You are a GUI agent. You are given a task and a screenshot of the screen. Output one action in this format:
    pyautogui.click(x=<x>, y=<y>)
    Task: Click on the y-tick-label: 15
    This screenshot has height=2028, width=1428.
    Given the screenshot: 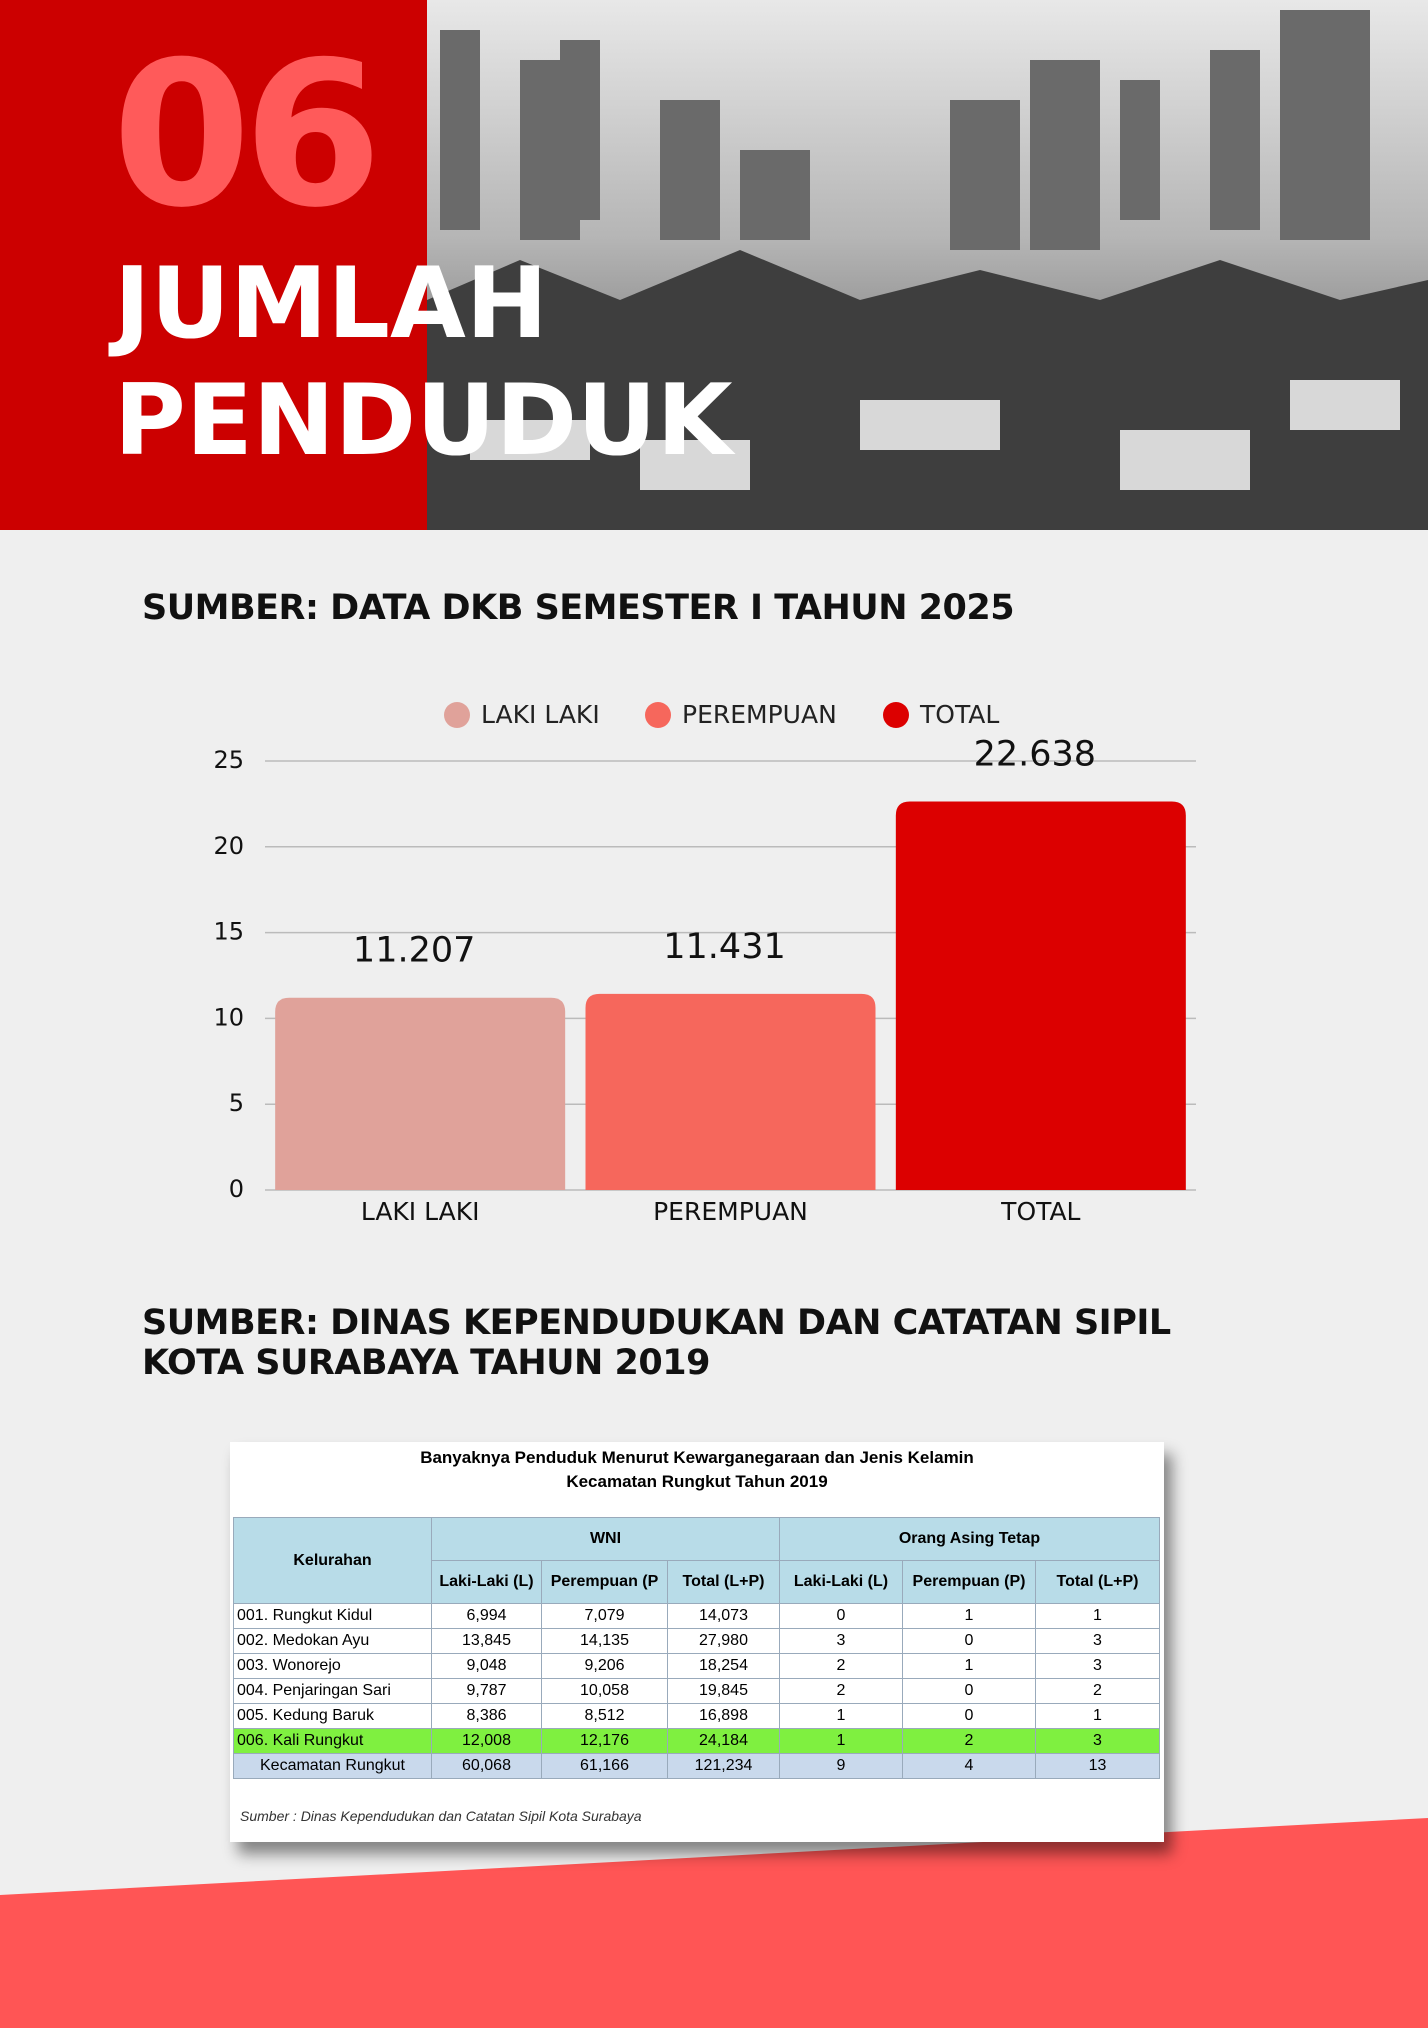 What is the action you would take?
    pyautogui.click(x=228, y=932)
    